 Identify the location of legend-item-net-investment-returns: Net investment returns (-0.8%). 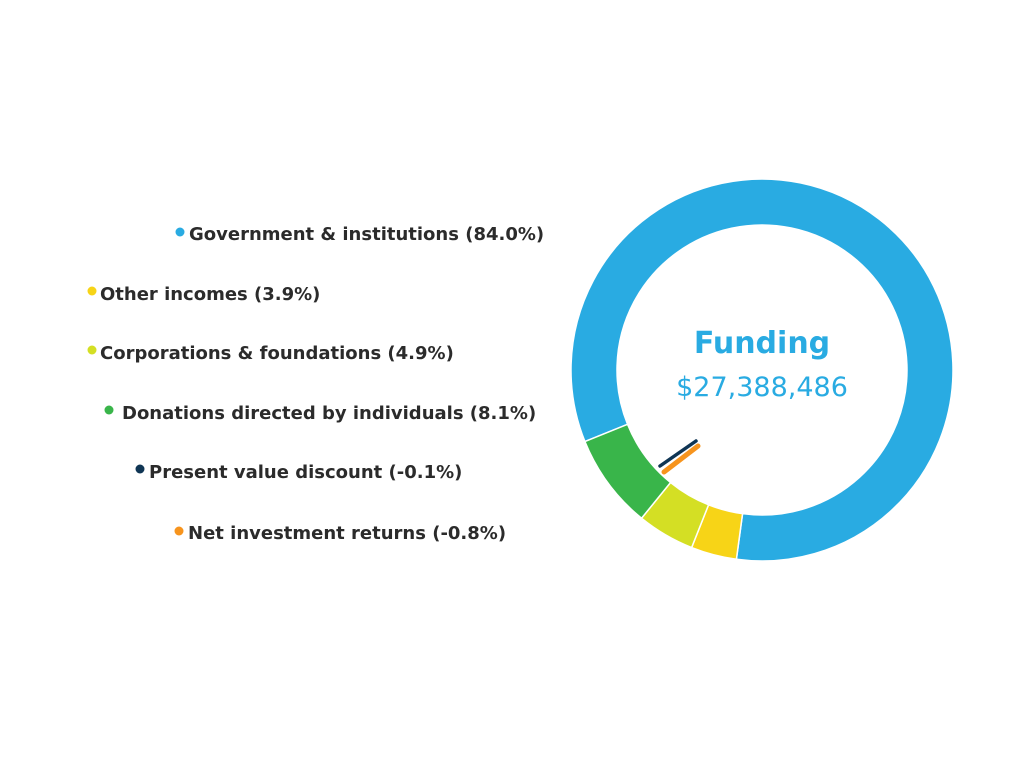
(340, 533).